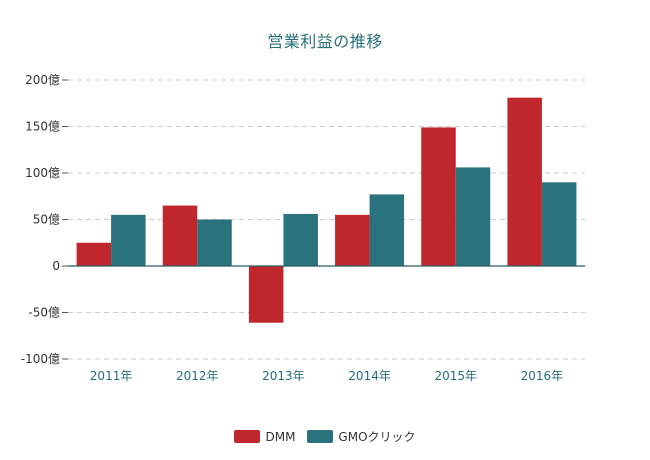  I want to click on bar-gmo-click-2014年, so click(387, 230).